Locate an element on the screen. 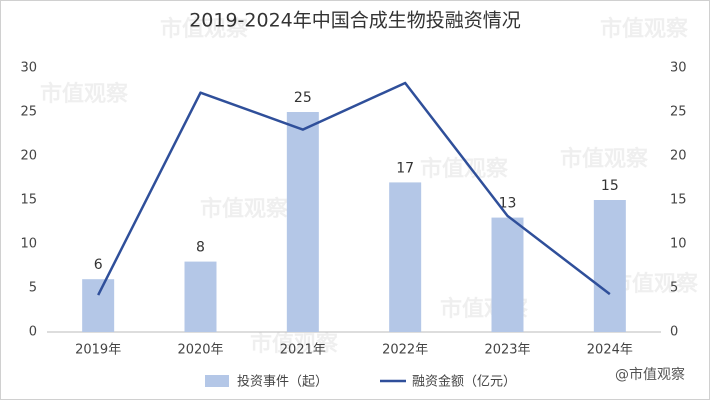 The height and width of the screenshot is (400, 710). y2-tick-label: 20 is located at coordinates (678, 156).